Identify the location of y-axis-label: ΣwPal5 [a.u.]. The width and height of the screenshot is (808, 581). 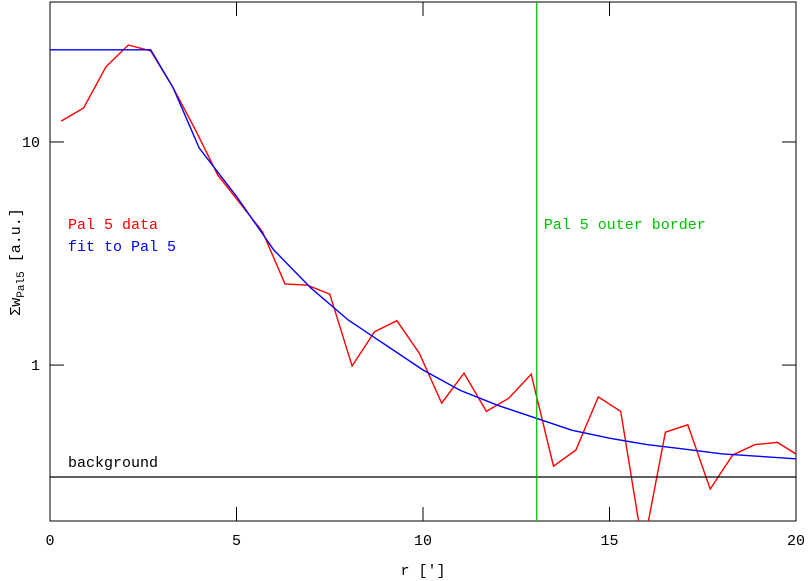
(18, 261).